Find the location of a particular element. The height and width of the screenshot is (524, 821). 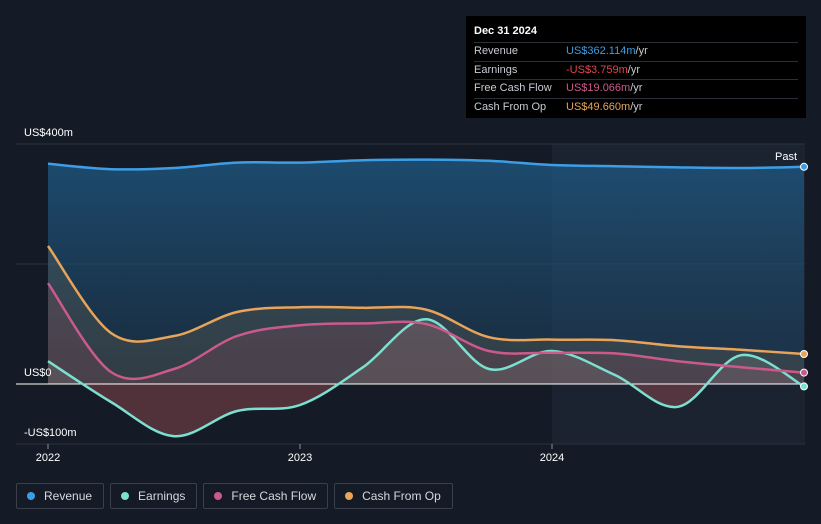

legend-item-free-cash-flow: Free Cash Flow is located at coordinates (266, 496).